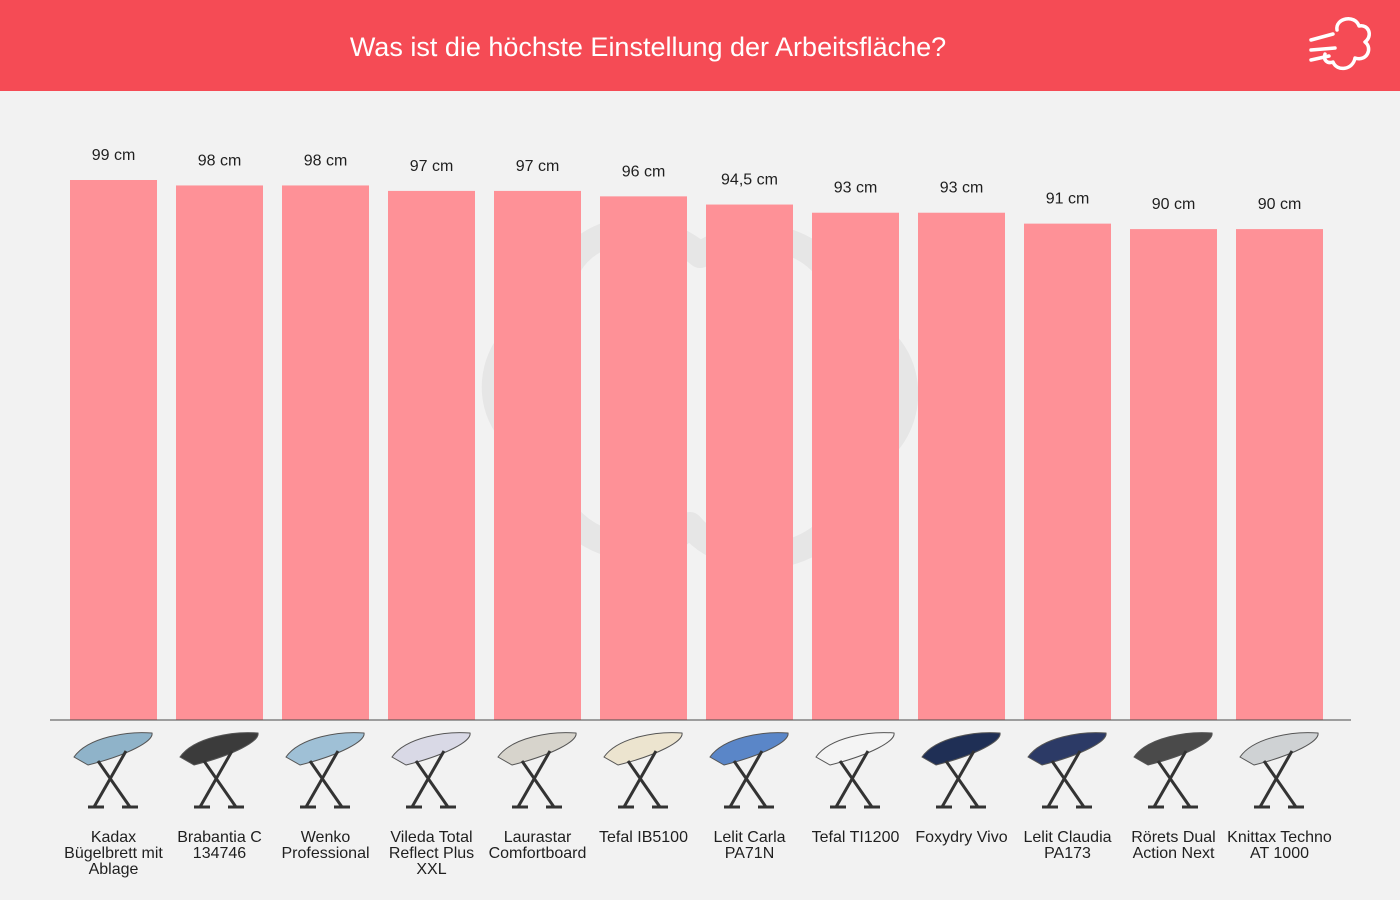 The width and height of the screenshot is (1400, 900). What do you see at coordinates (325, 845) in the screenshot?
I see `category-label-2: Wenko Professional` at bounding box center [325, 845].